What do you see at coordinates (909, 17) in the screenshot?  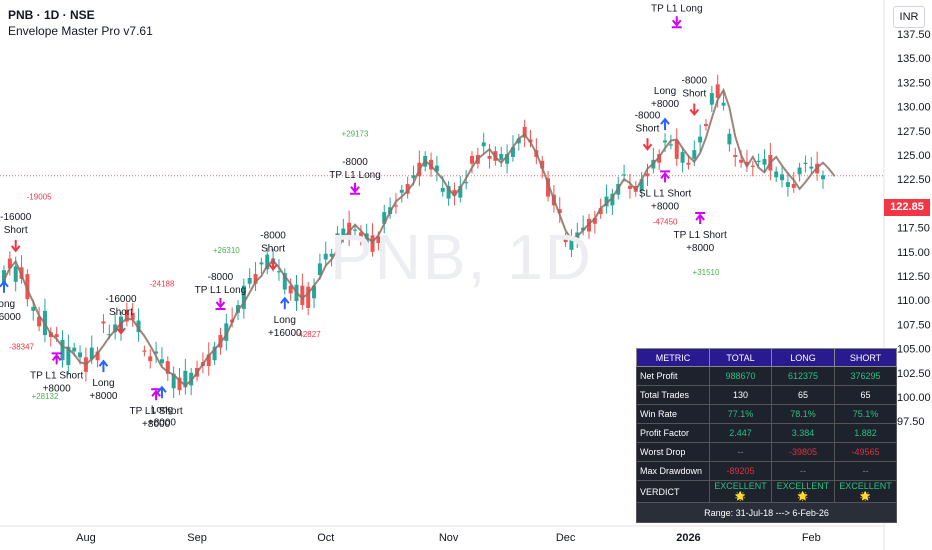 I see `currency-button: INR` at bounding box center [909, 17].